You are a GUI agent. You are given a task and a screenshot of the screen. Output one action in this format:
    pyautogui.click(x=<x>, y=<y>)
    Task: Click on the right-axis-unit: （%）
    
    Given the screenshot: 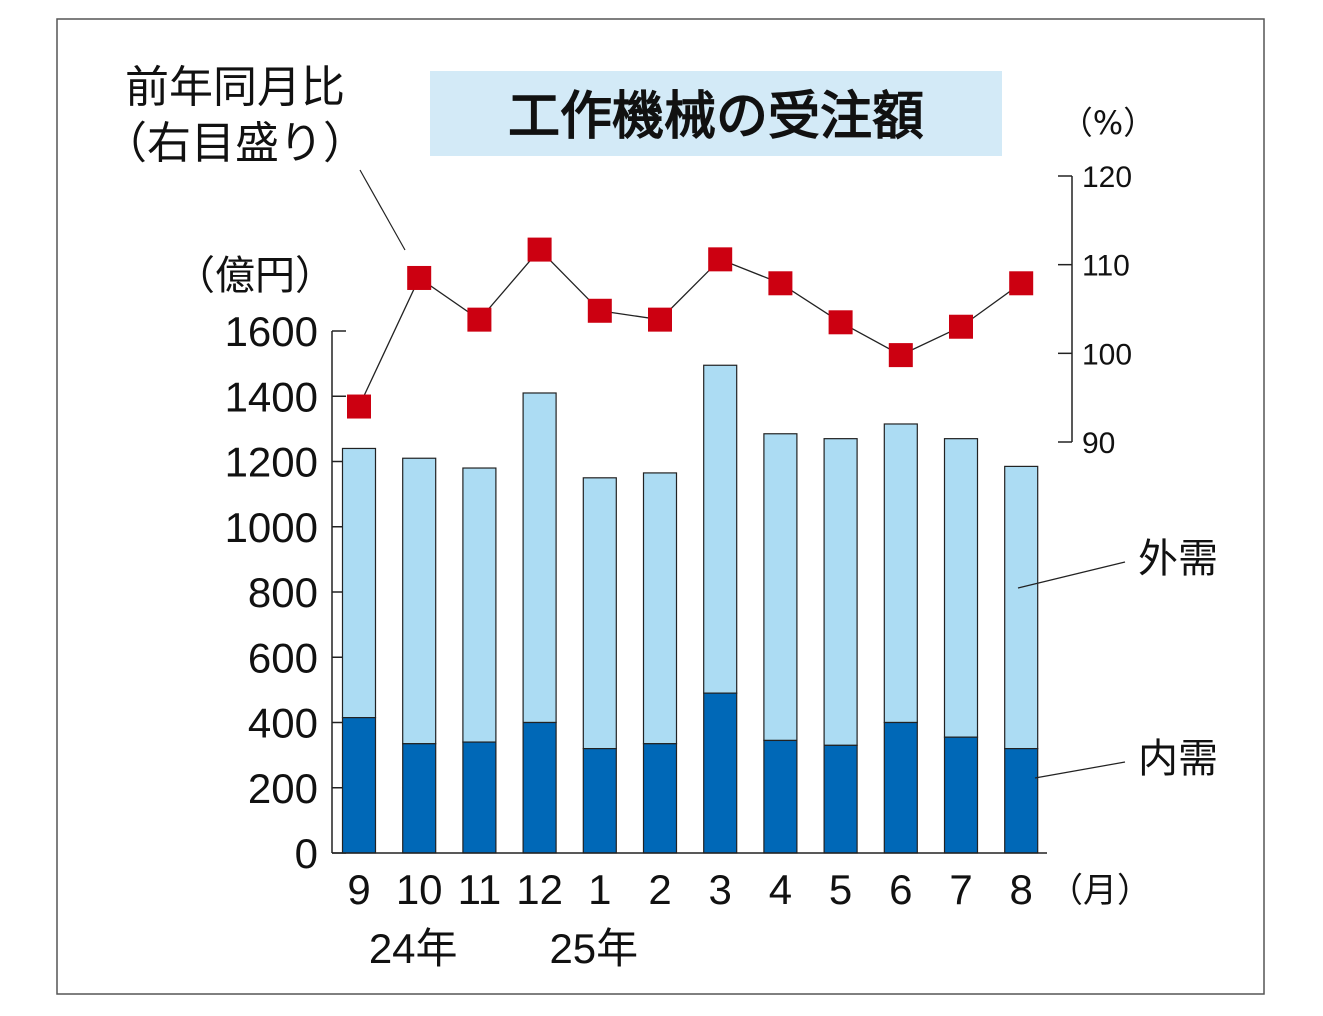 What is the action you would take?
    pyautogui.click(x=1108, y=123)
    